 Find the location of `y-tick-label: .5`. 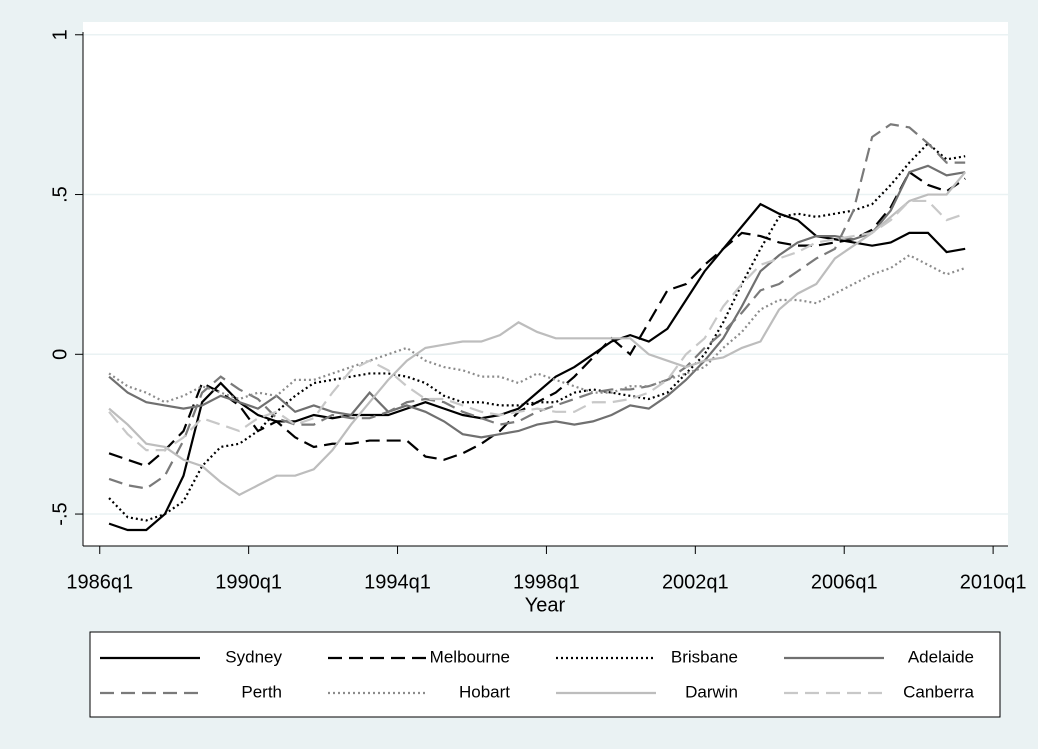

y-tick-label: .5 is located at coordinates (60, 194).